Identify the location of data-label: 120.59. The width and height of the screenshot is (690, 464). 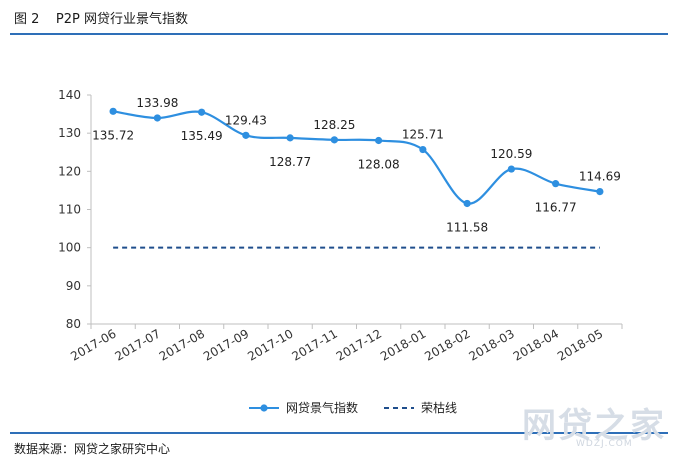
(511, 154).